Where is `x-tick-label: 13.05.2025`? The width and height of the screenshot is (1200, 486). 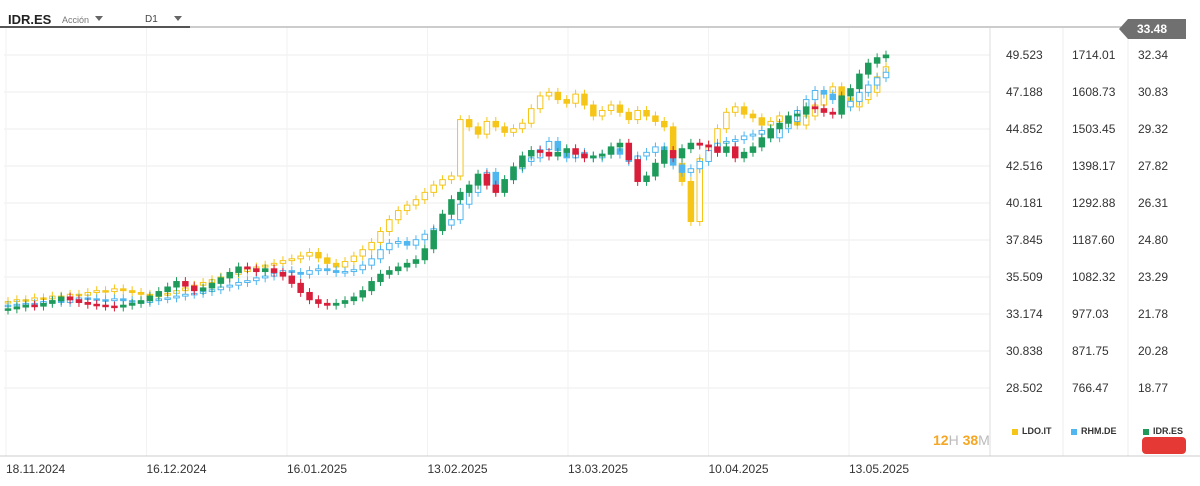
x-tick-label: 13.05.2025 is located at coordinates (879, 469).